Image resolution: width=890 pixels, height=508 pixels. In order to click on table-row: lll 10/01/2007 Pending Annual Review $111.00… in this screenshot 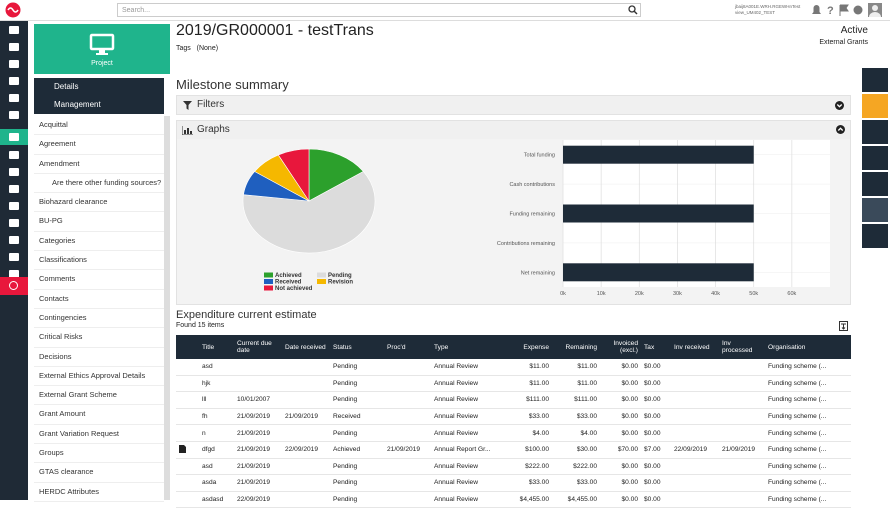, I will do `click(513, 400)`.